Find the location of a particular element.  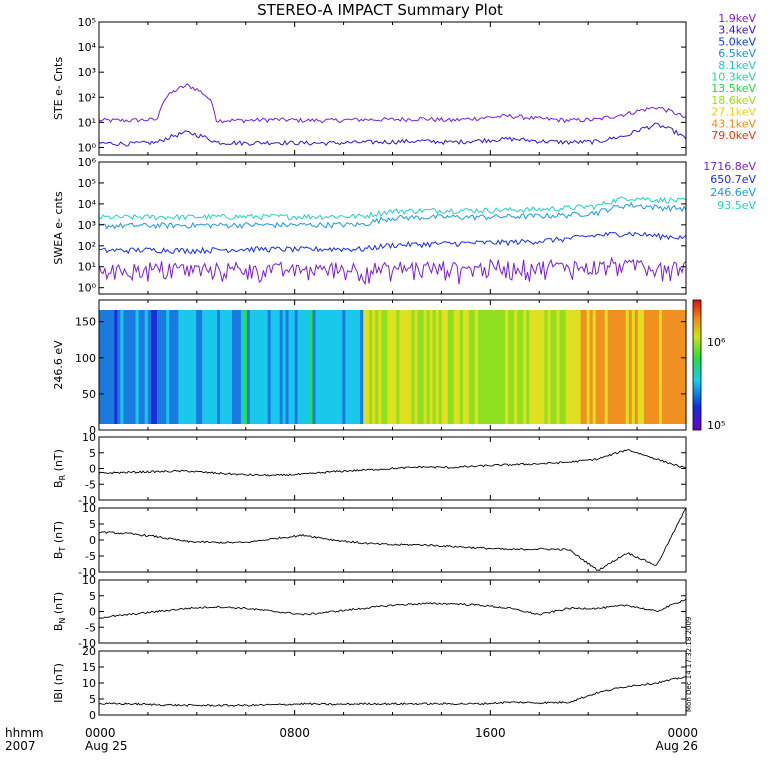

panel-5: -10 -5 0 5 10 BT (nT) is located at coordinates (369, 540).